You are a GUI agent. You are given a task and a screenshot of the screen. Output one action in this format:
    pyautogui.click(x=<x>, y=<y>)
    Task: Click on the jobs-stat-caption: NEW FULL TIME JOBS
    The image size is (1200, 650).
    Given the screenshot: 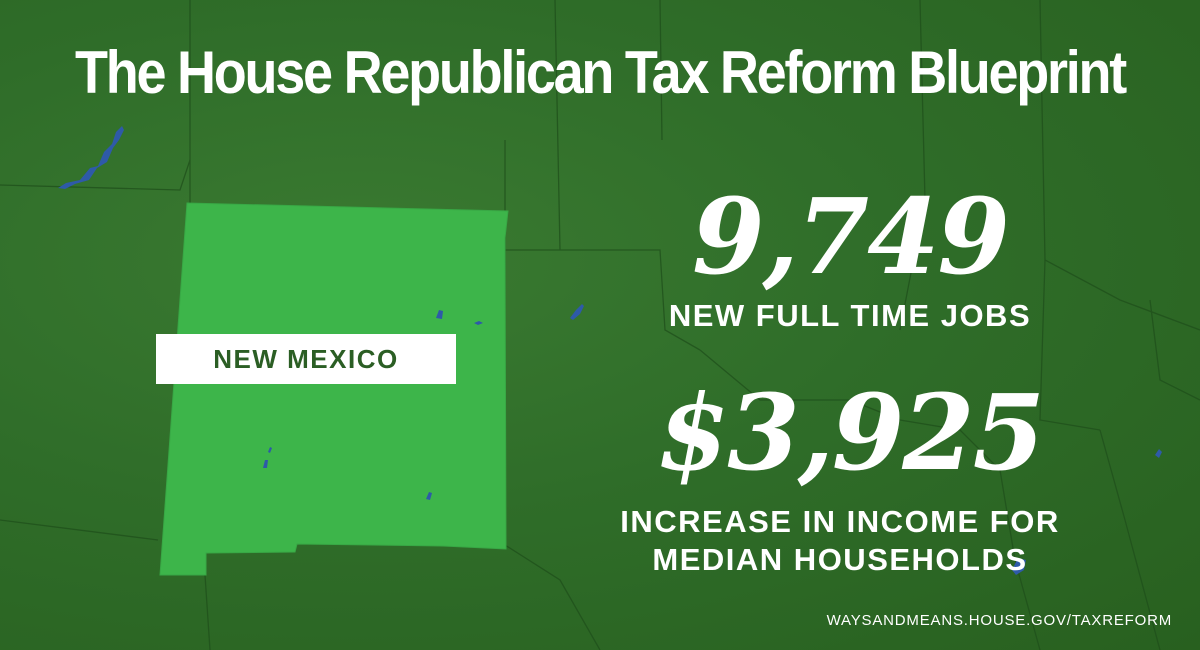 What is the action you would take?
    pyautogui.click(x=850, y=315)
    